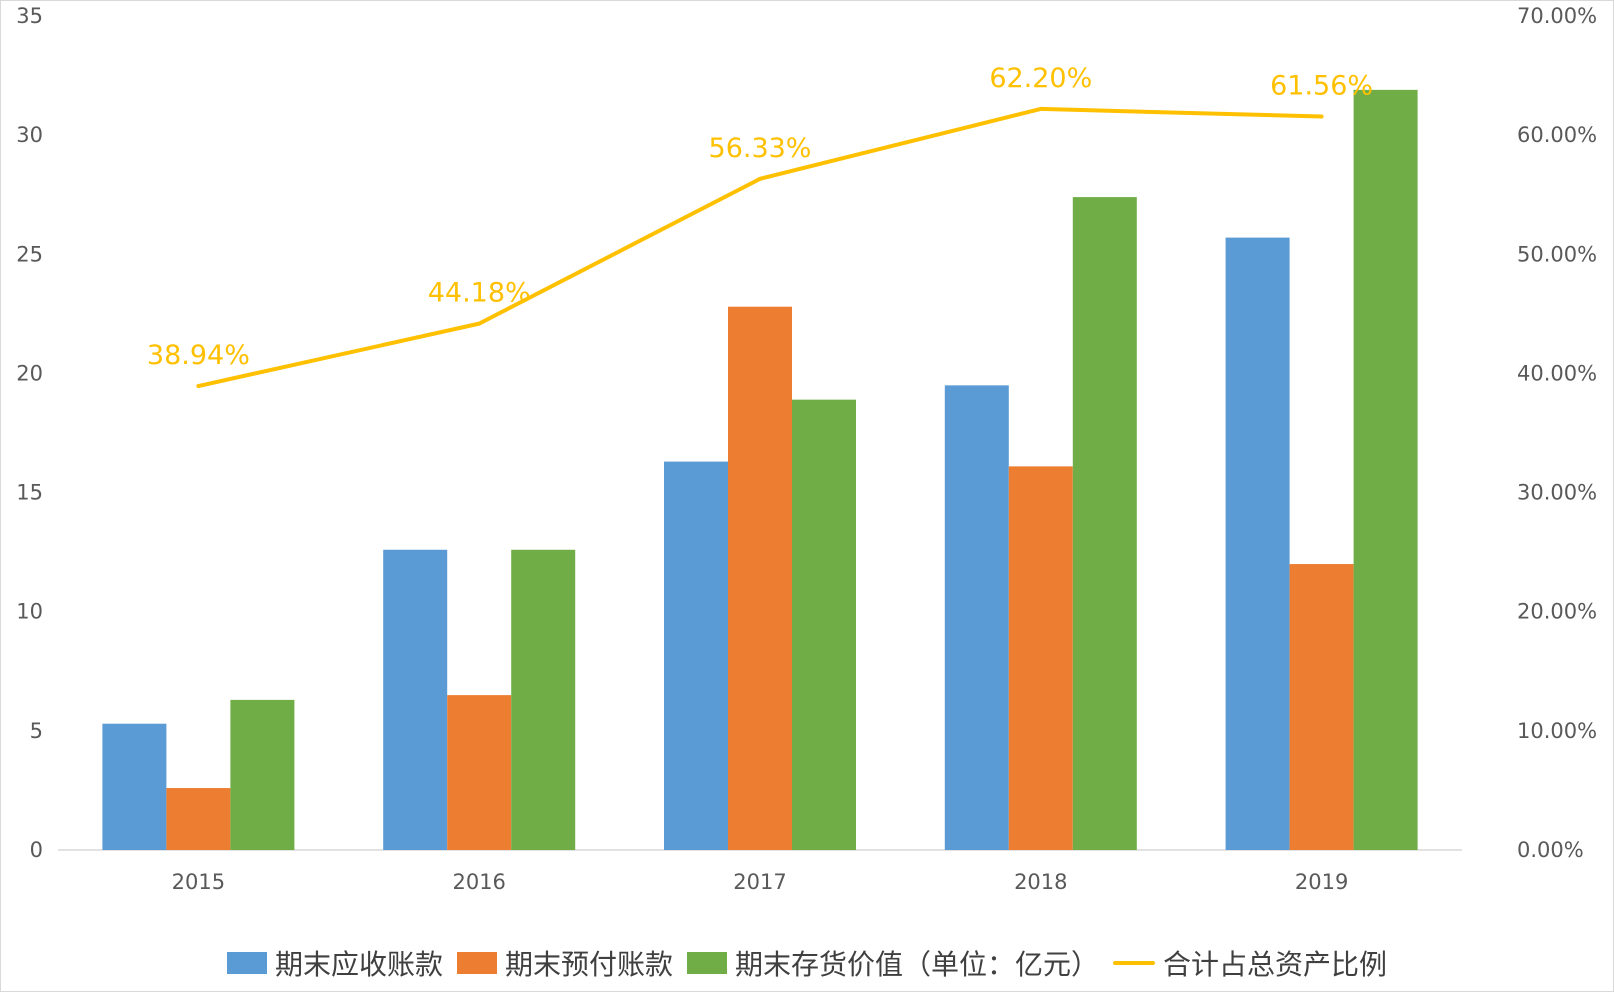 The height and width of the screenshot is (992, 1614). I want to click on x-axis-category-label: 2019, so click(1321, 882).